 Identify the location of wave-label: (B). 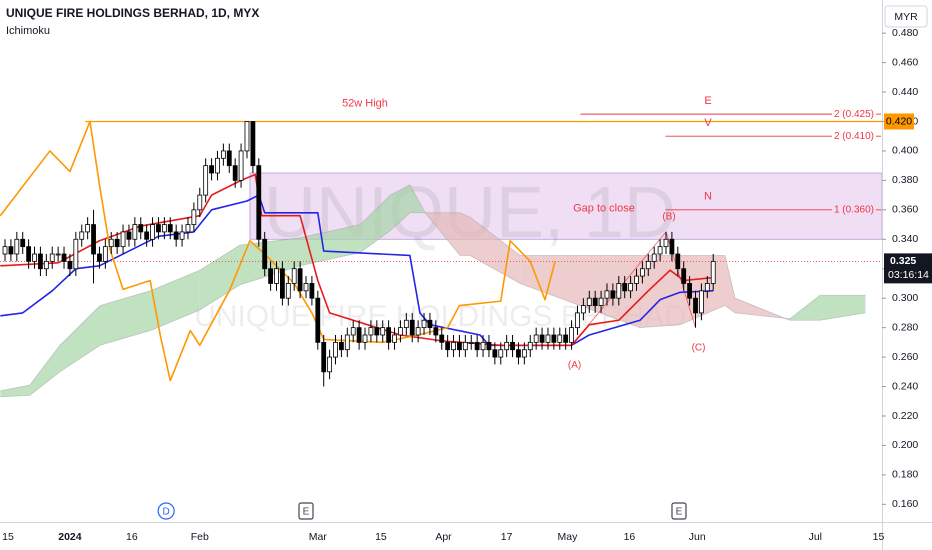
(668, 217).